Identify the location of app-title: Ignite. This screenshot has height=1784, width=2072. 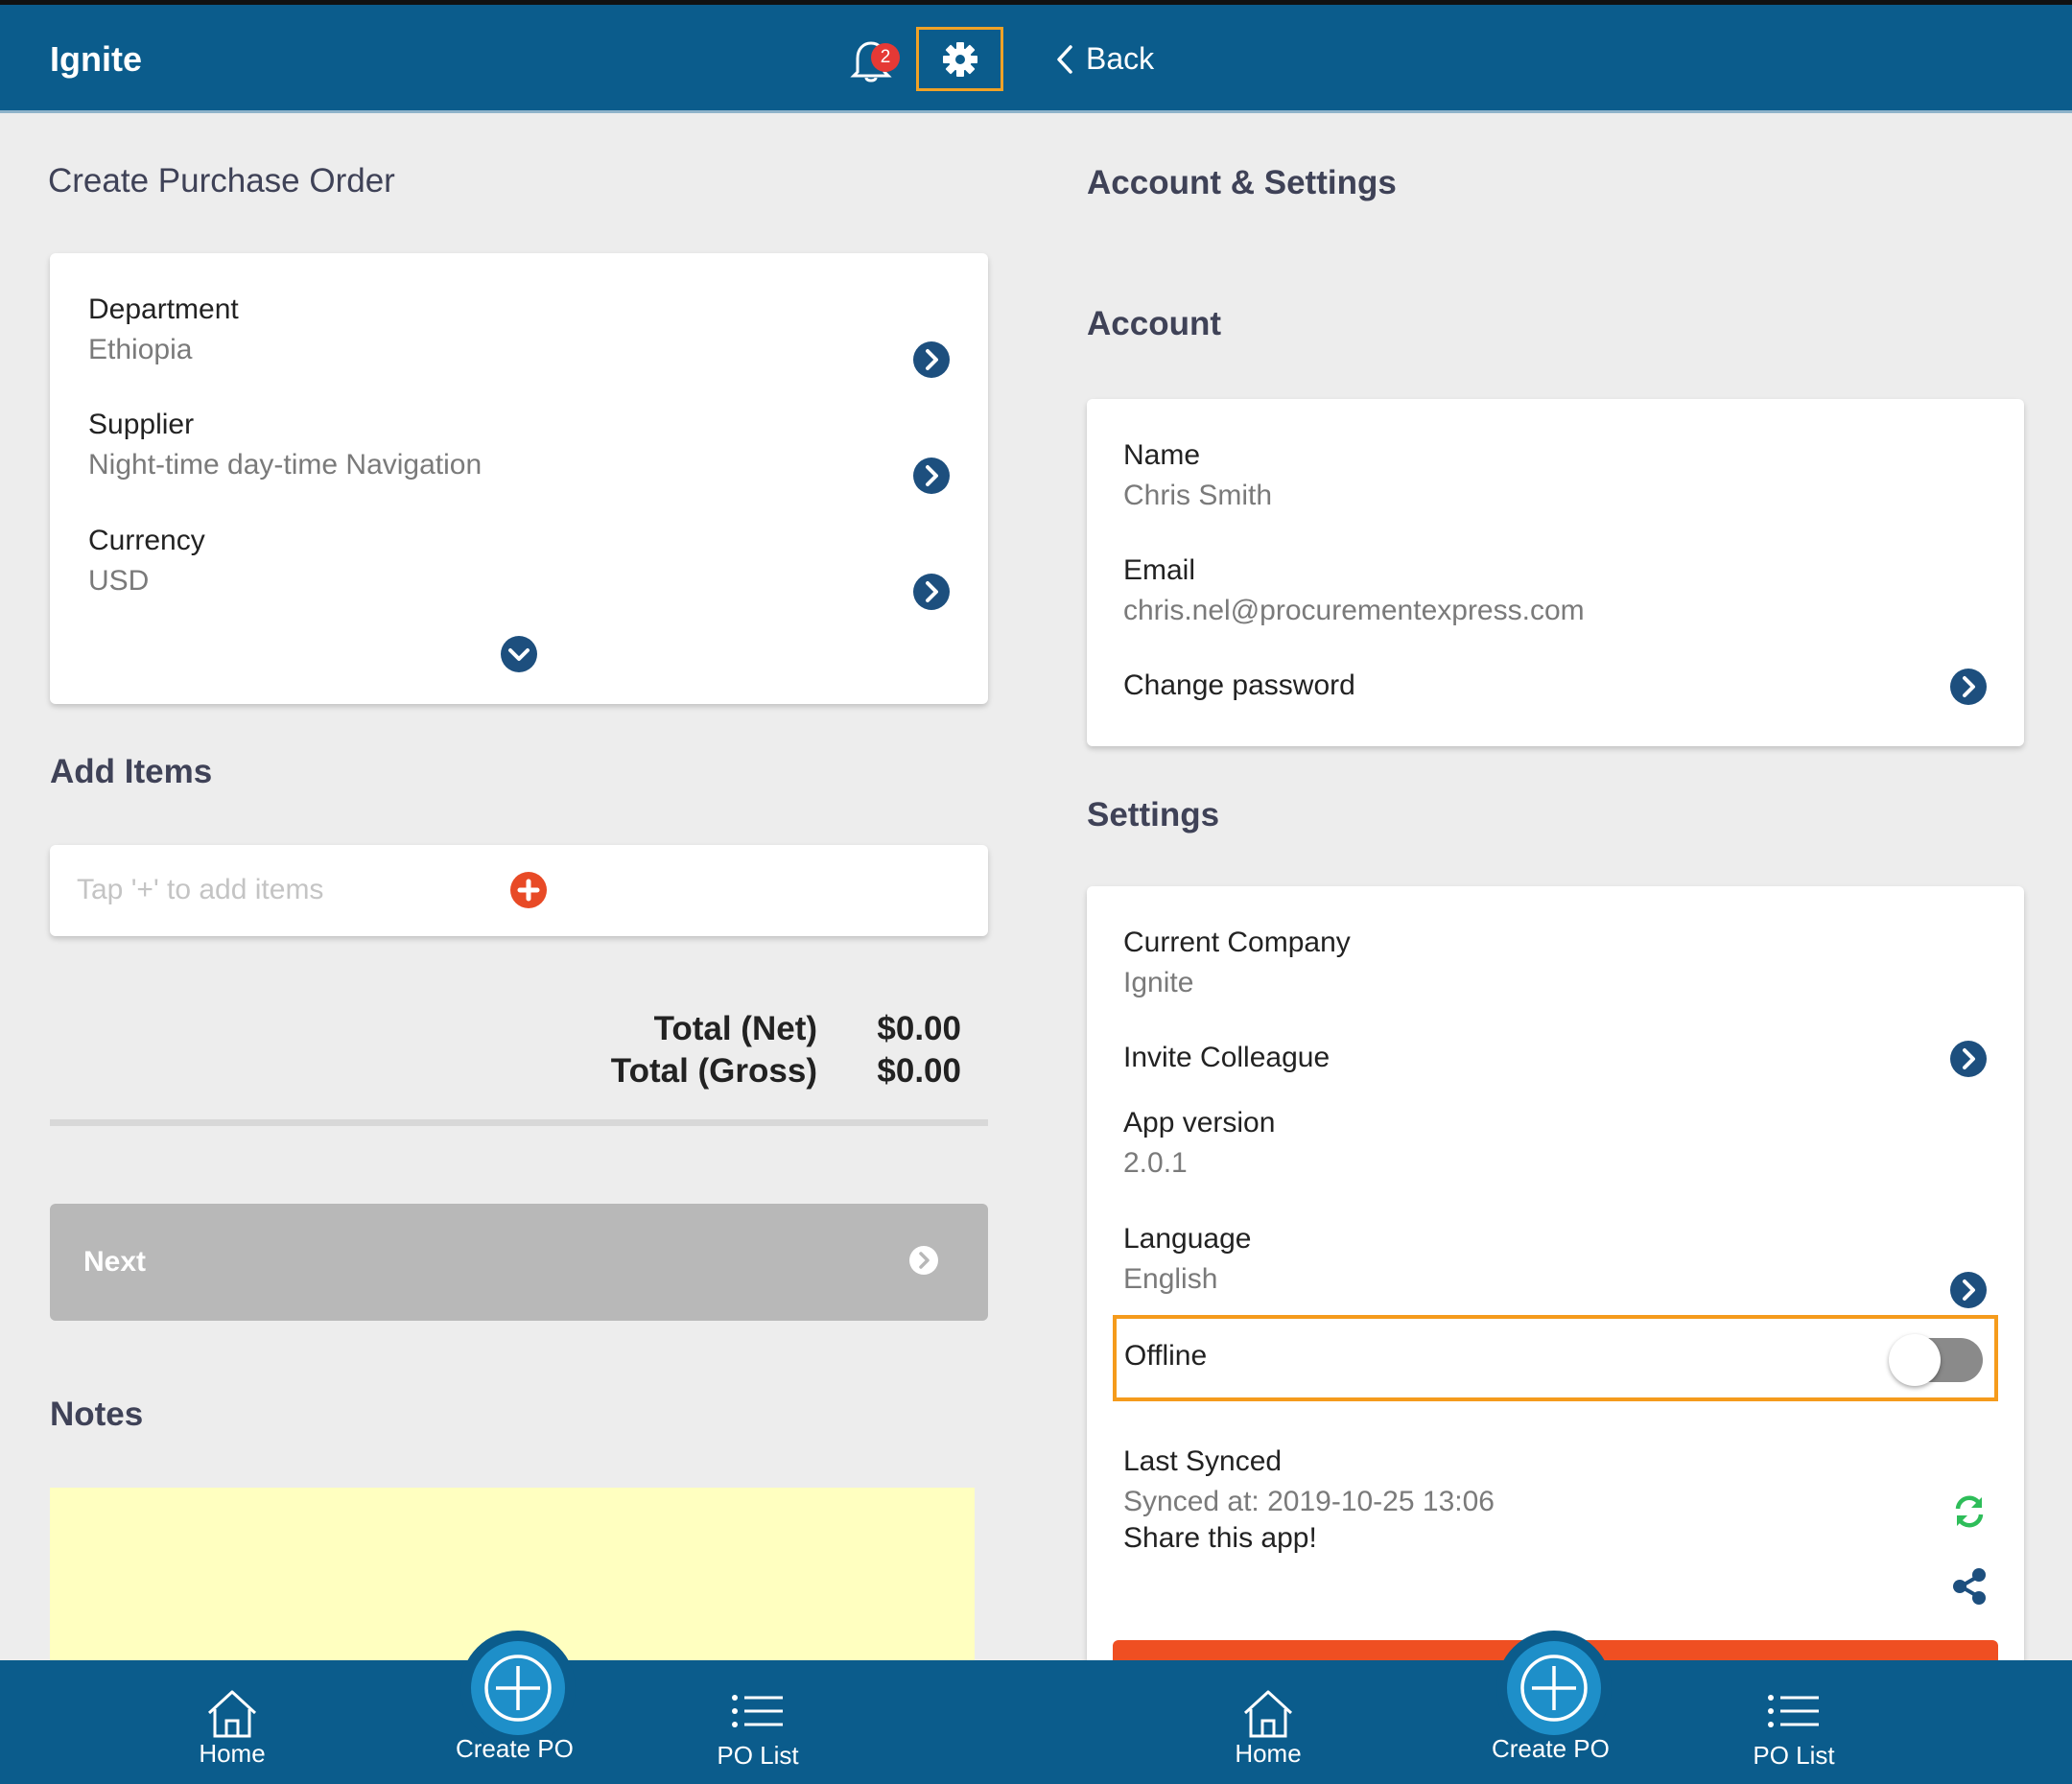
(96, 59).